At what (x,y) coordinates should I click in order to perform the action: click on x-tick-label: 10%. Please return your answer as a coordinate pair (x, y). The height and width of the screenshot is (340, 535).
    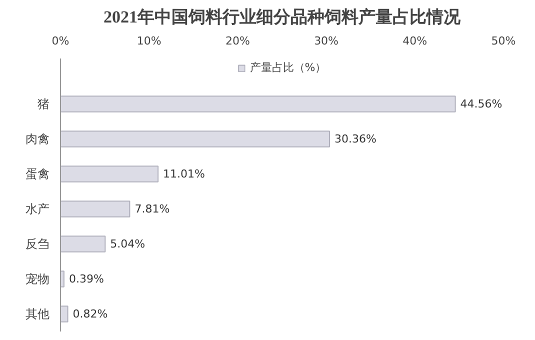
    Looking at the image, I should click on (149, 41).